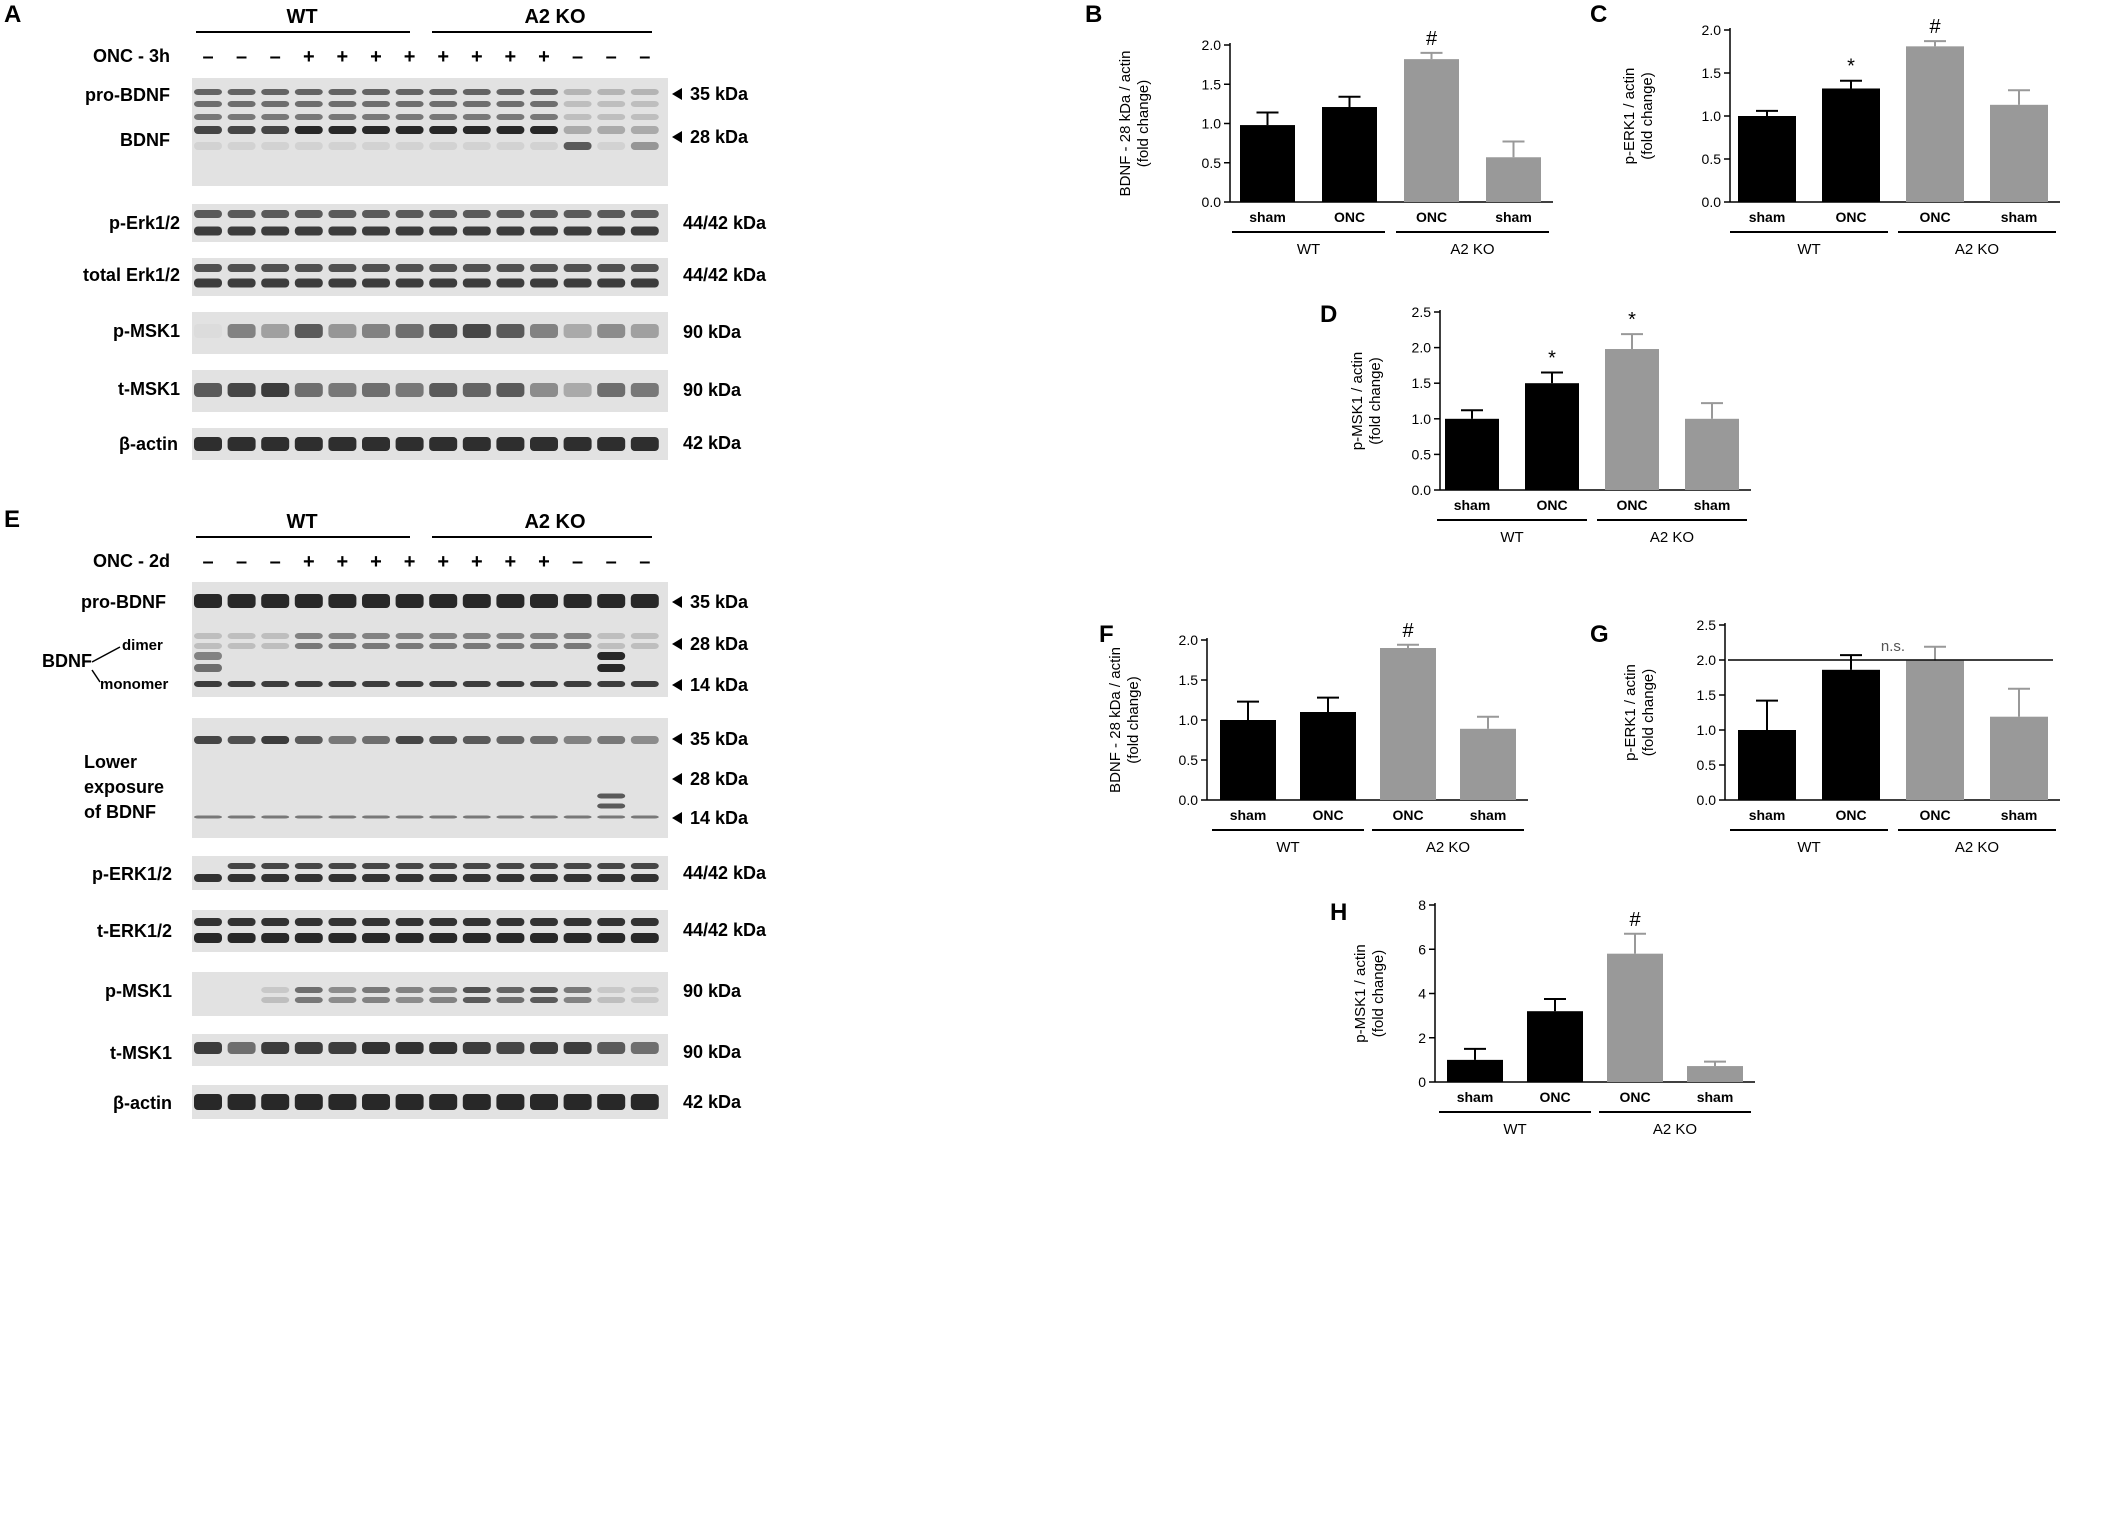  Describe the element at coordinates (430, 994) in the screenshot. I see `blot-strip-p-msk1-2d-background` at that location.